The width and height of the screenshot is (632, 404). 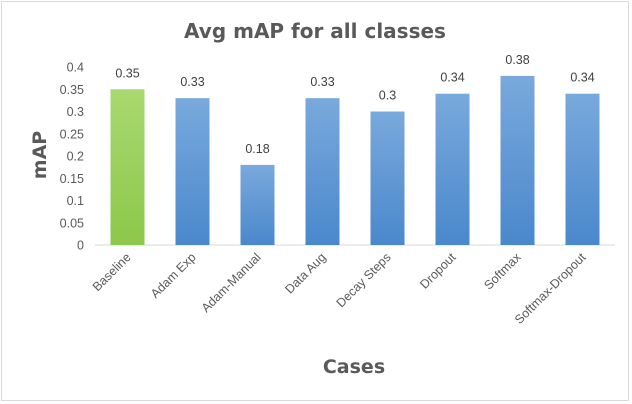 What do you see at coordinates (75, 157) in the screenshot?
I see `y-tick-label: 0.2` at bounding box center [75, 157].